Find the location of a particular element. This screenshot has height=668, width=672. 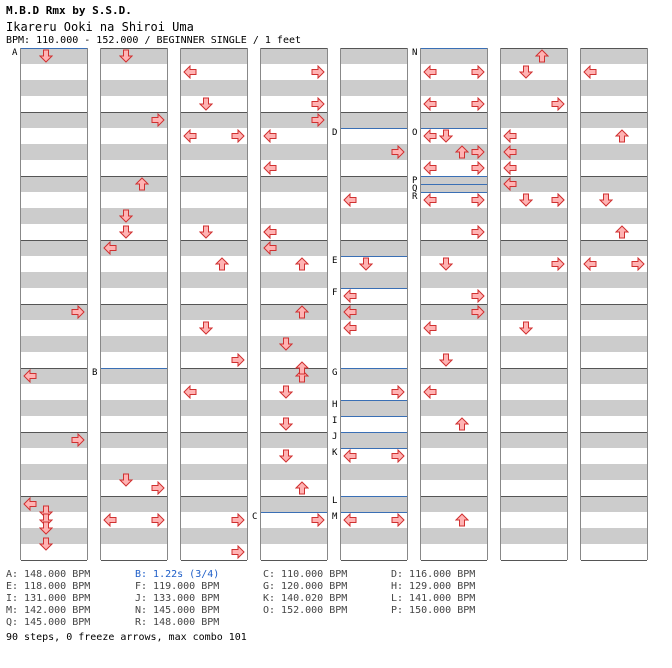

bpm-marker-label: L is located at coordinates (335, 501).